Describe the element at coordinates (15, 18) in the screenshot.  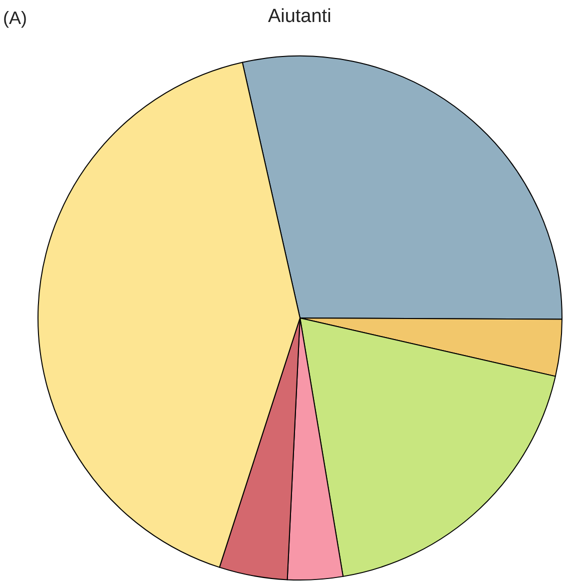
I see `text: (A)` at that location.